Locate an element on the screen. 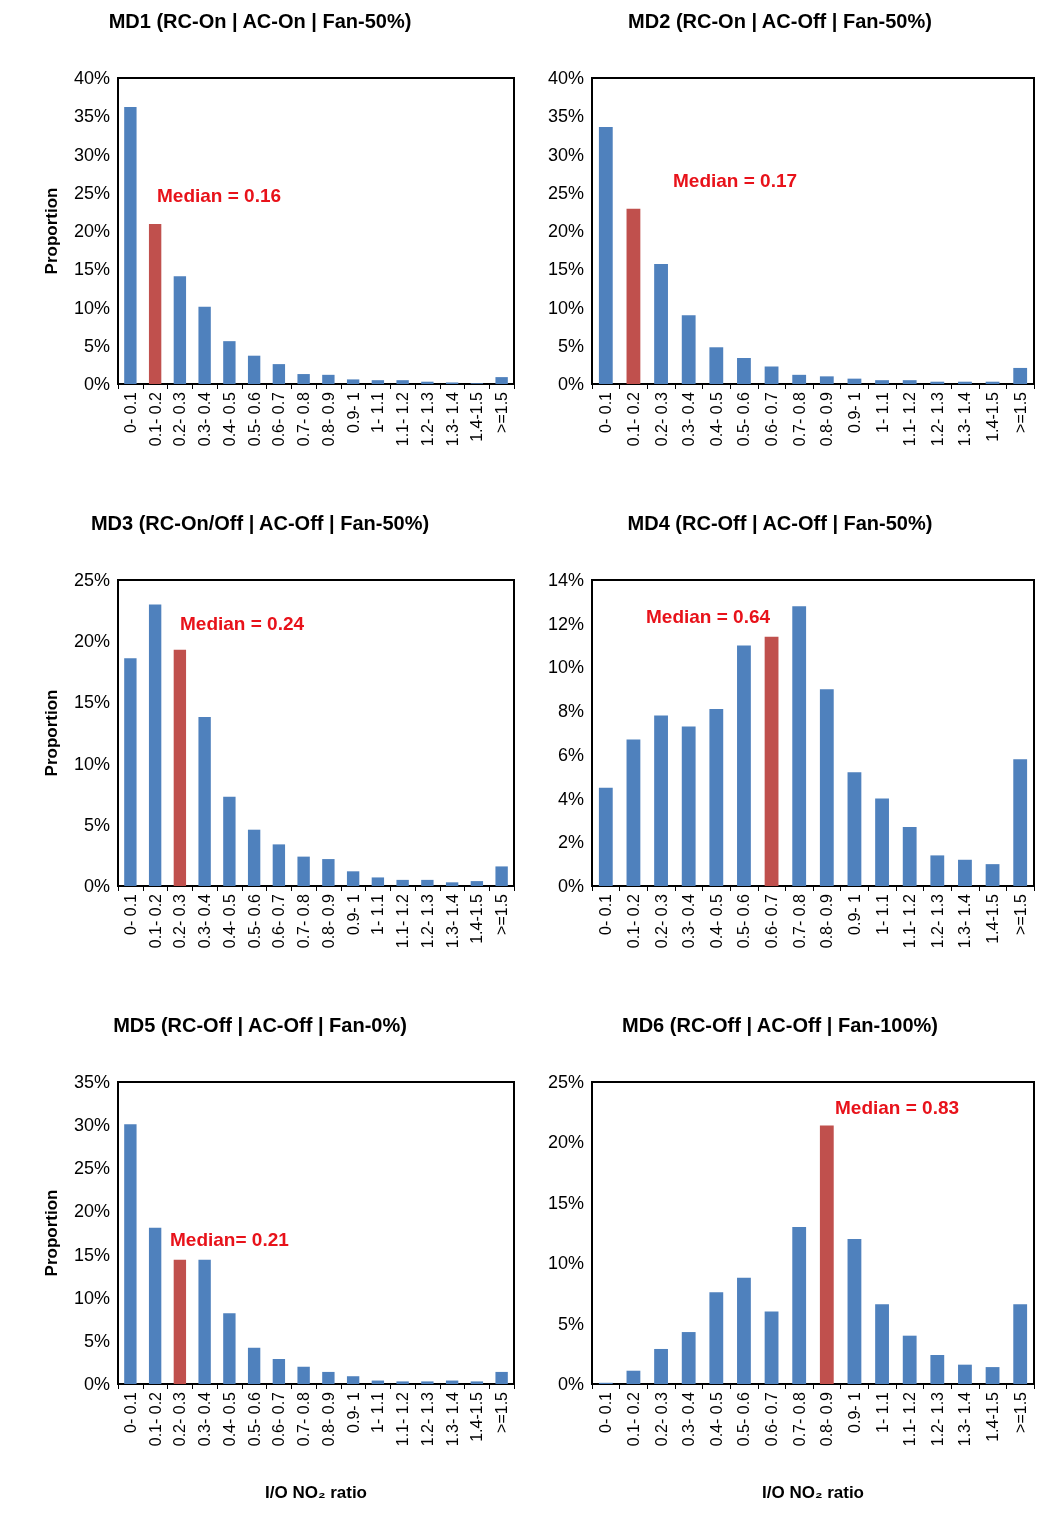  y-tick-label: 4% is located at coordinates (570, 798).